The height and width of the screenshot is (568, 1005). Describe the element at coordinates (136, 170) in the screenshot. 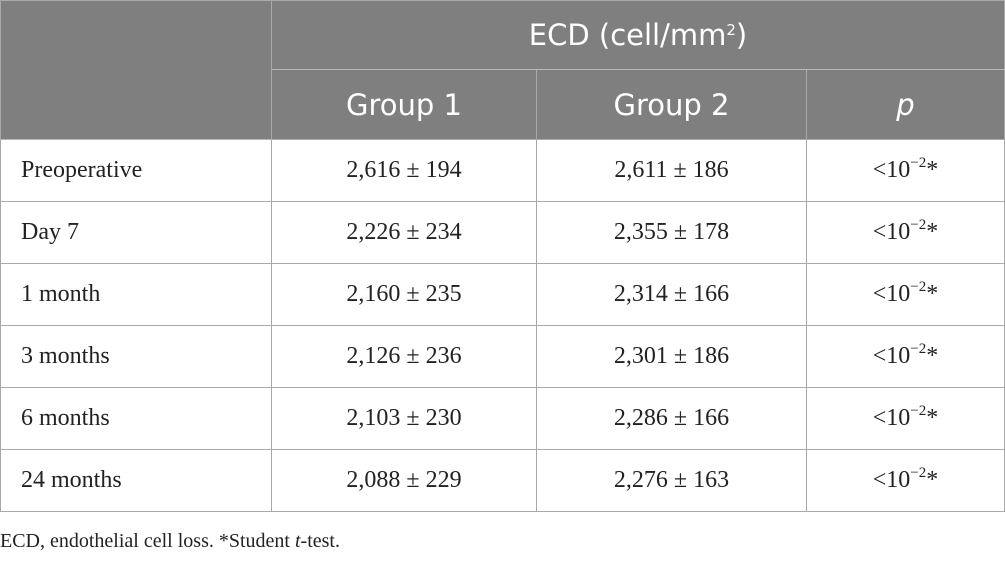

I see `row-label: Preoperative` at that location.